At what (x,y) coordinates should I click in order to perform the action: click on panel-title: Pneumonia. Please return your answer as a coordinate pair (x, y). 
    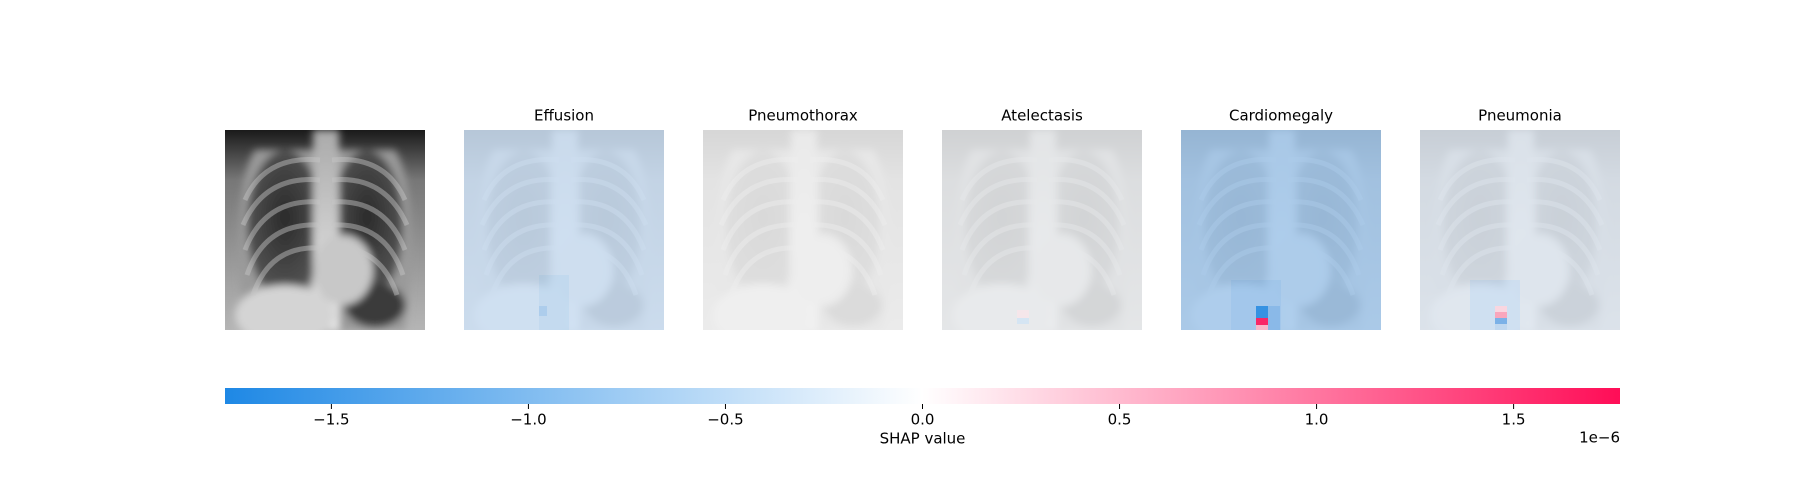
    Looking at the image, I should click on (1520, 116).